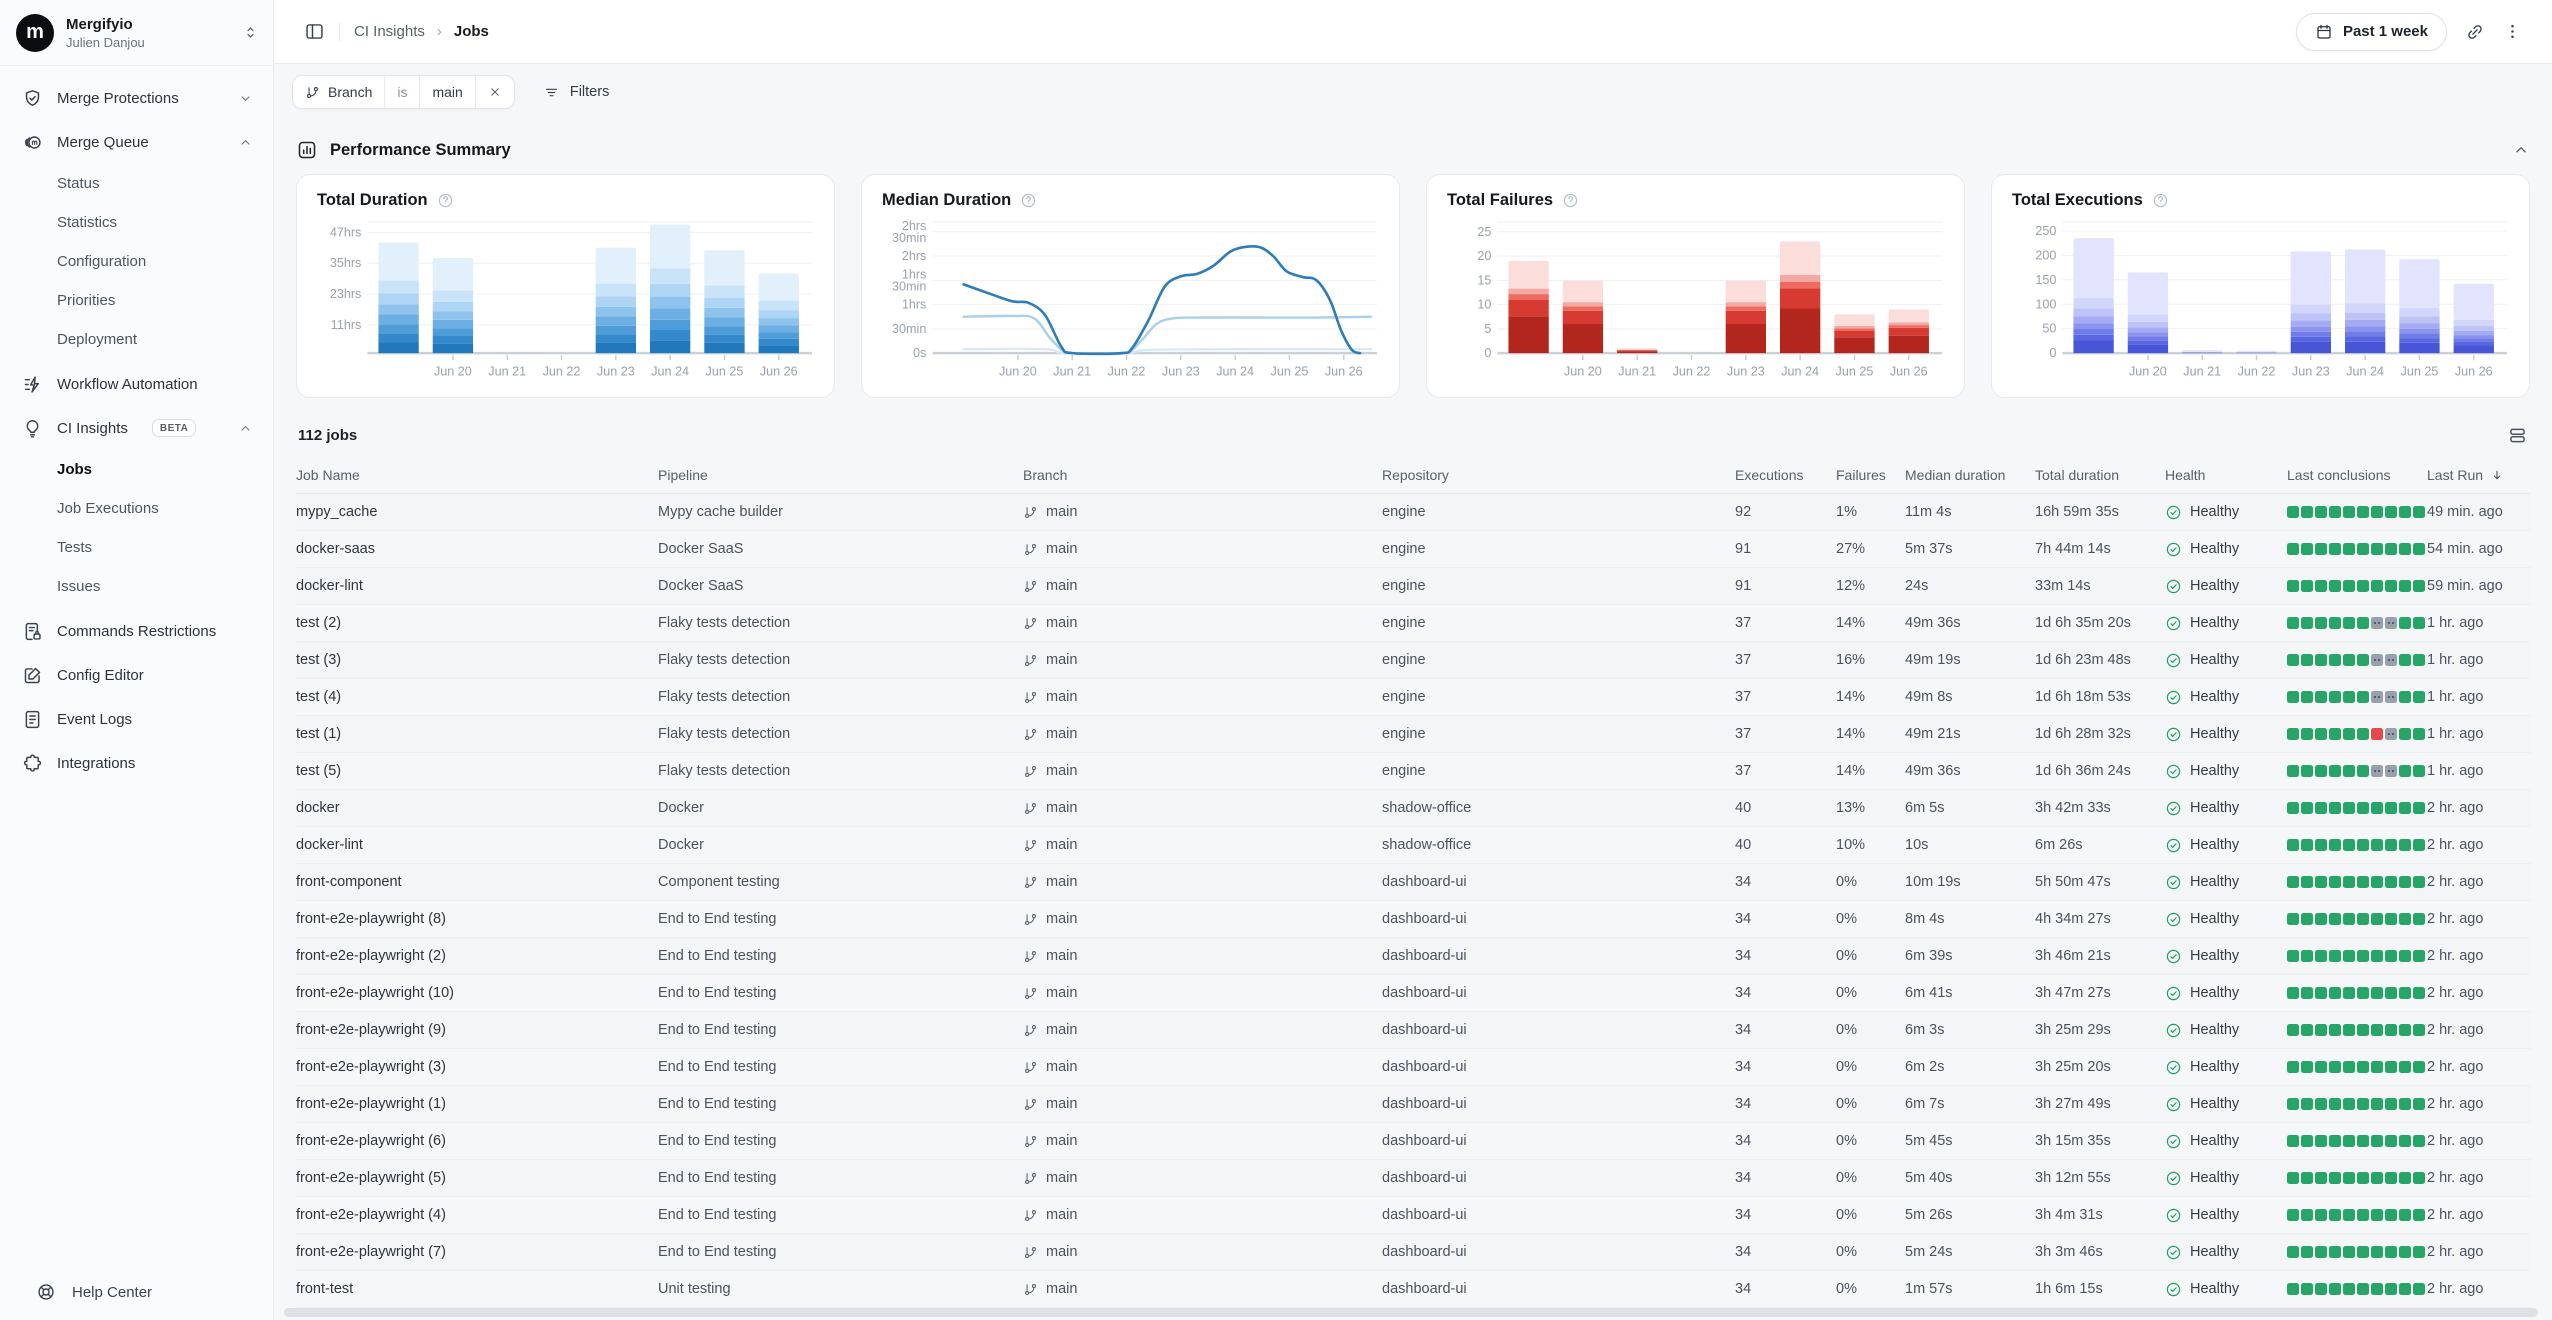 Image resolution: width=2552 pixels, height=1320 pixels. Describe the element at coordinates (2226, 475) in the screenshot. I see `column-header-health: Health` at that location.